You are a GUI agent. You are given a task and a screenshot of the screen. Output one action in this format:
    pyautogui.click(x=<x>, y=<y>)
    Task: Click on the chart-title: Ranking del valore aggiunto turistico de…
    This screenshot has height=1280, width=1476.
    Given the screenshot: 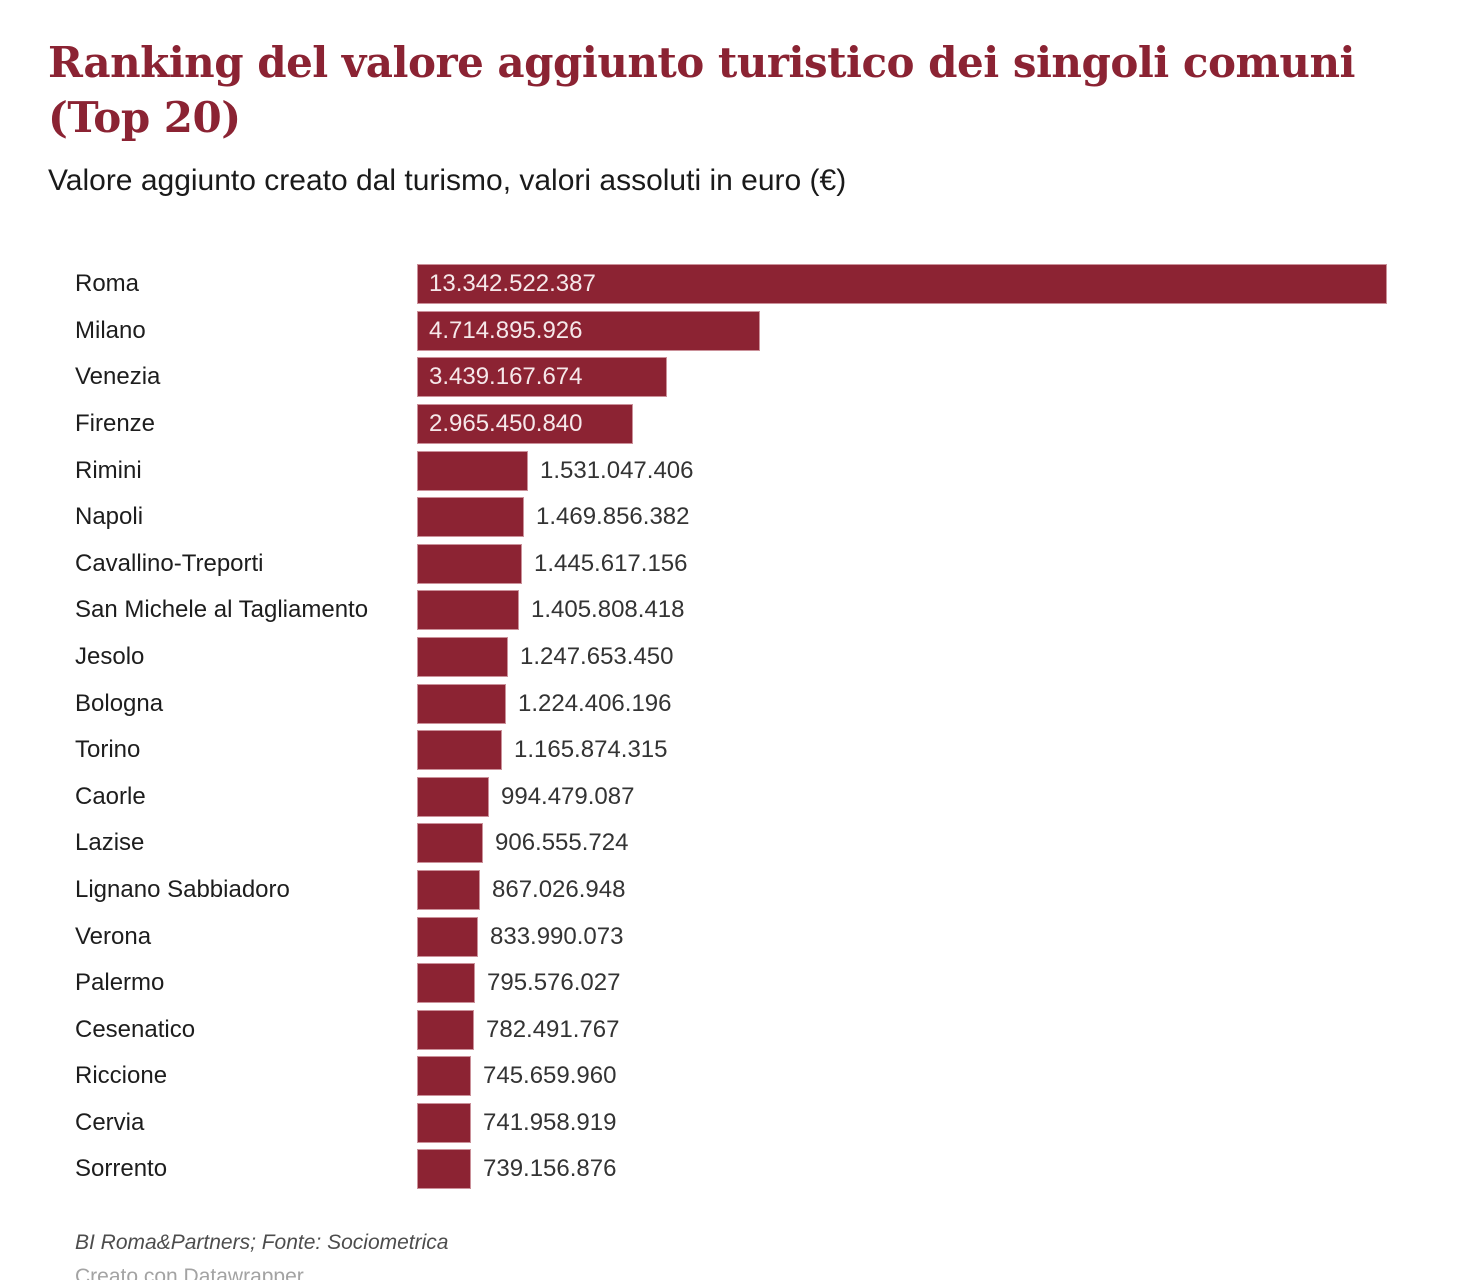 What is the action you would take?
    pyautogui.click(x=701, y=90)
    